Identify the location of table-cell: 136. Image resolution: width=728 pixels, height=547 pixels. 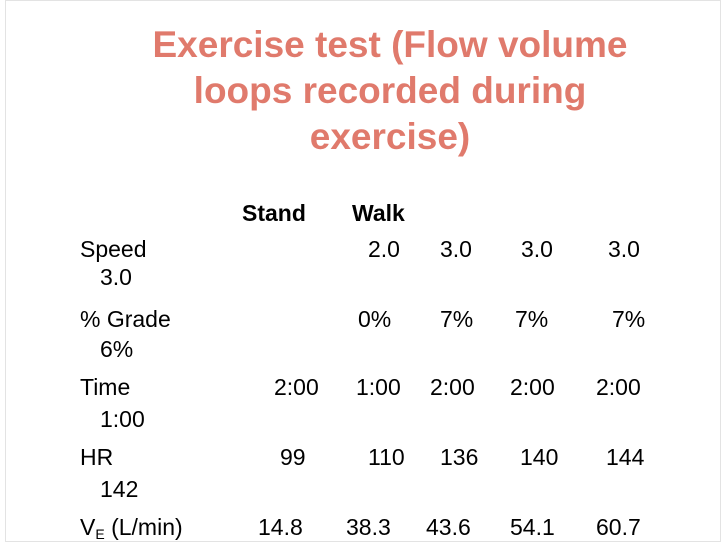
(459, 457).